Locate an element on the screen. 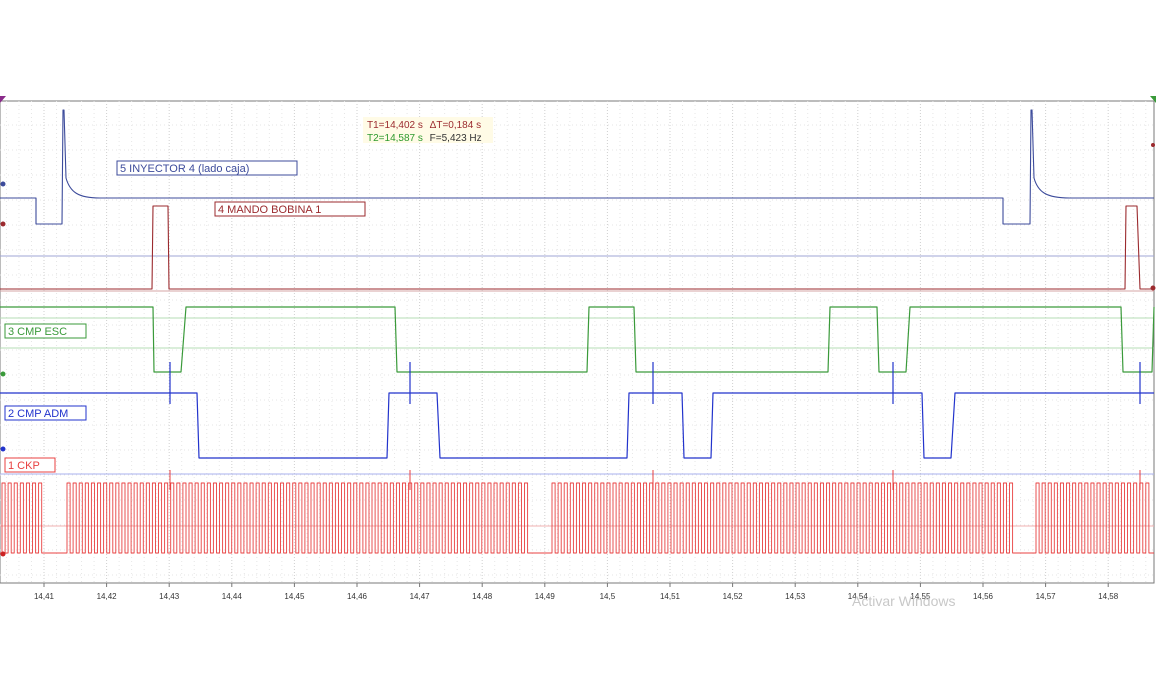 The width and height of the screenshot is (1156, 700). channel-label-2: 2 CMP ADM is located at coordinates (45, 413).